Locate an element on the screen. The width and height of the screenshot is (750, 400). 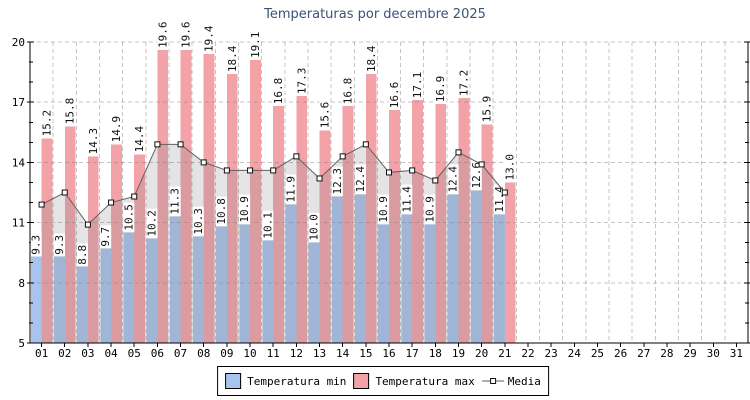
x-tick-label: 20 is located at coordinates (481, 353).